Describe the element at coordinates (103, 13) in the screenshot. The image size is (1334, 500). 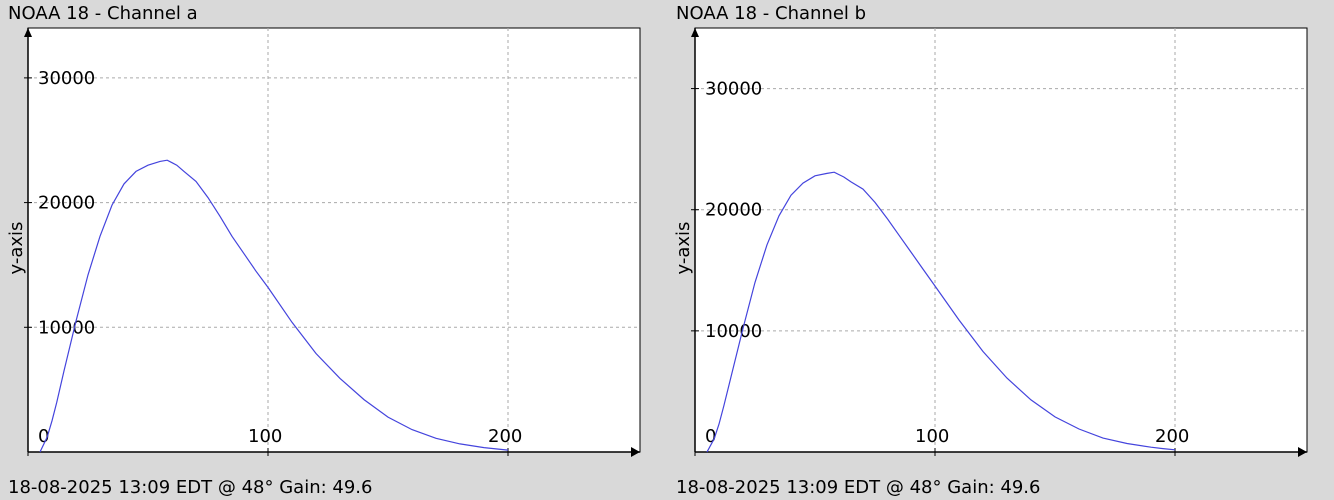
I see `chart-title: NOAA 18 - Channel a` at that location.